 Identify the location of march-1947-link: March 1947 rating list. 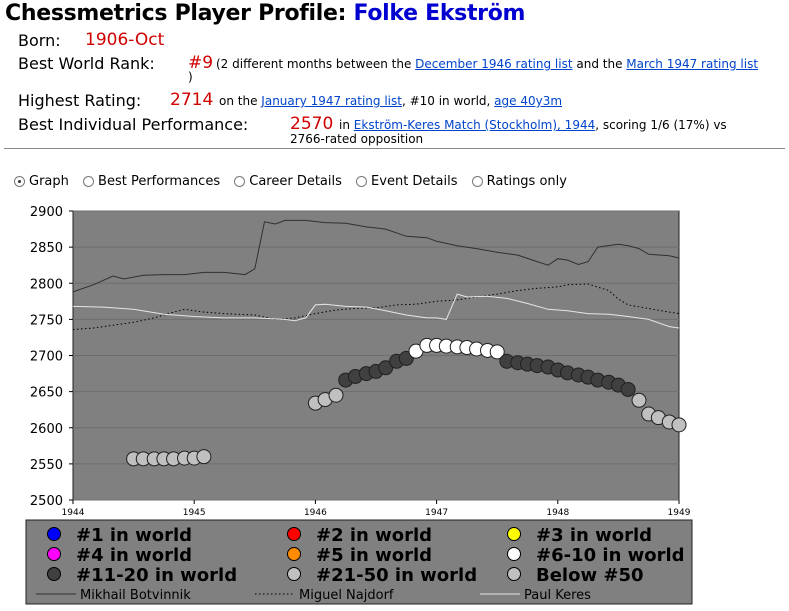
(692, 64).